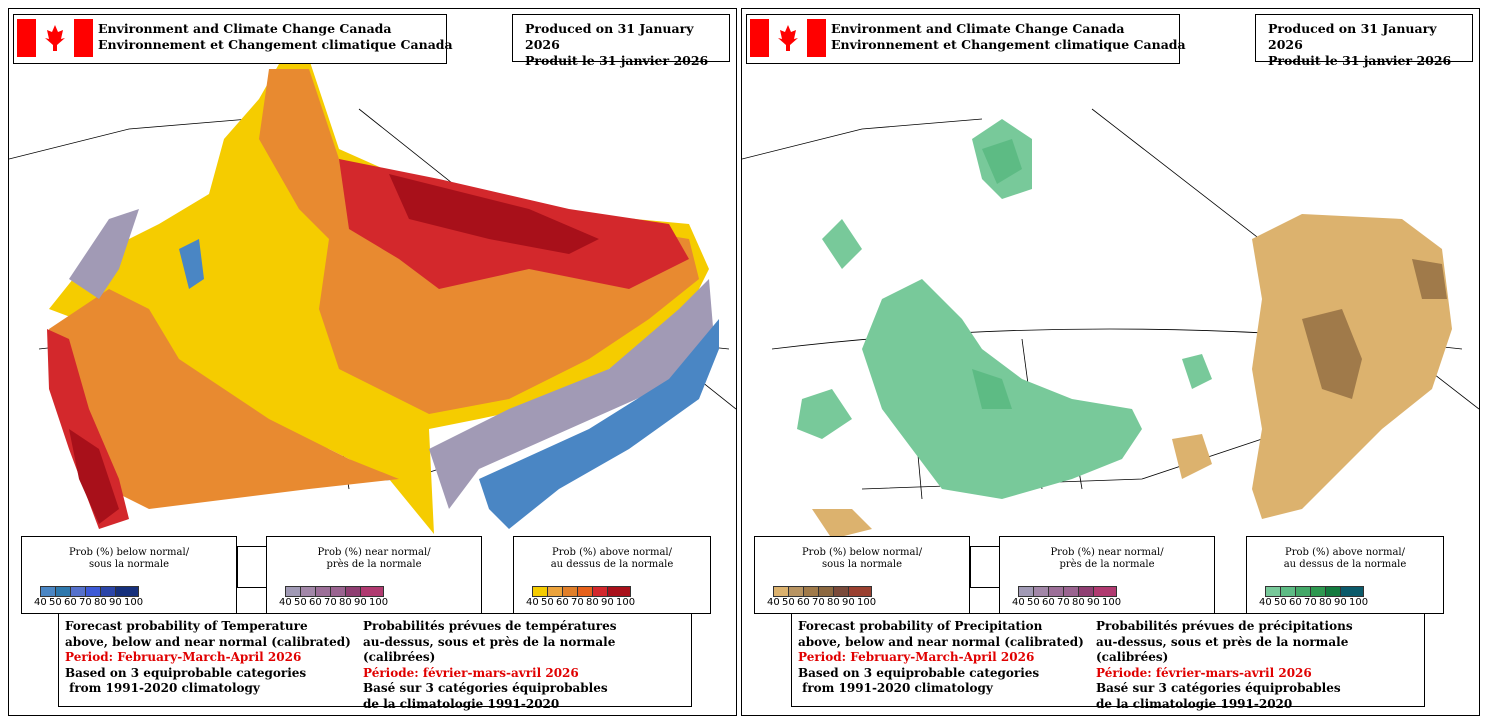 The width and height of the screenshot is (1490, 724). Describe the element at coordinates (55, 602) in the screenshot. I see `tick-label: 50` at that location.